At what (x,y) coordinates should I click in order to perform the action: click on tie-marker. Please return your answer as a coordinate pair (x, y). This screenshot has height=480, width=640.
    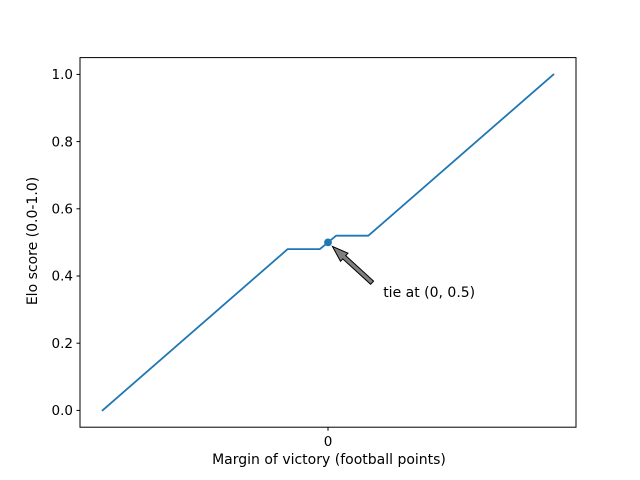
    Looking at the image, I should click on (328, 242).